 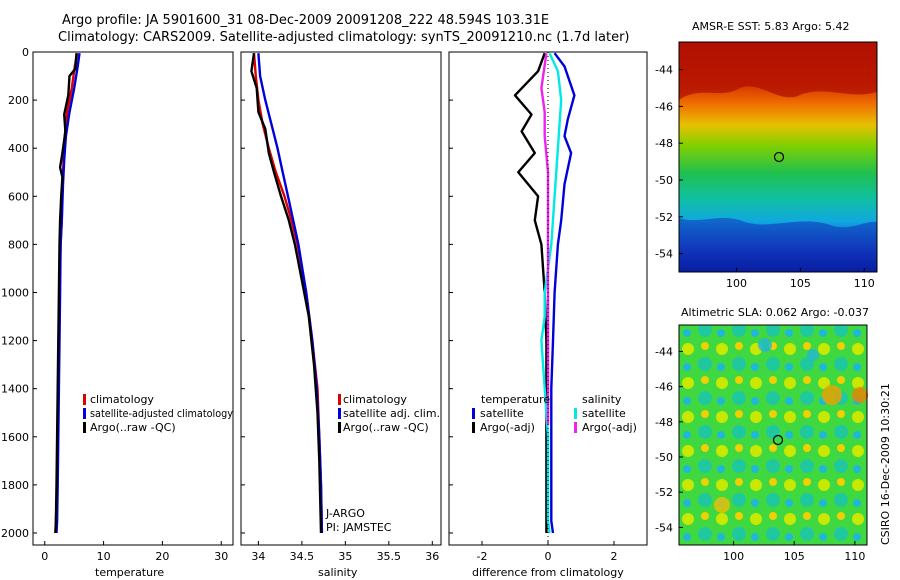 I want to click on x-tick-label: 10, so click(x=104, y=556).